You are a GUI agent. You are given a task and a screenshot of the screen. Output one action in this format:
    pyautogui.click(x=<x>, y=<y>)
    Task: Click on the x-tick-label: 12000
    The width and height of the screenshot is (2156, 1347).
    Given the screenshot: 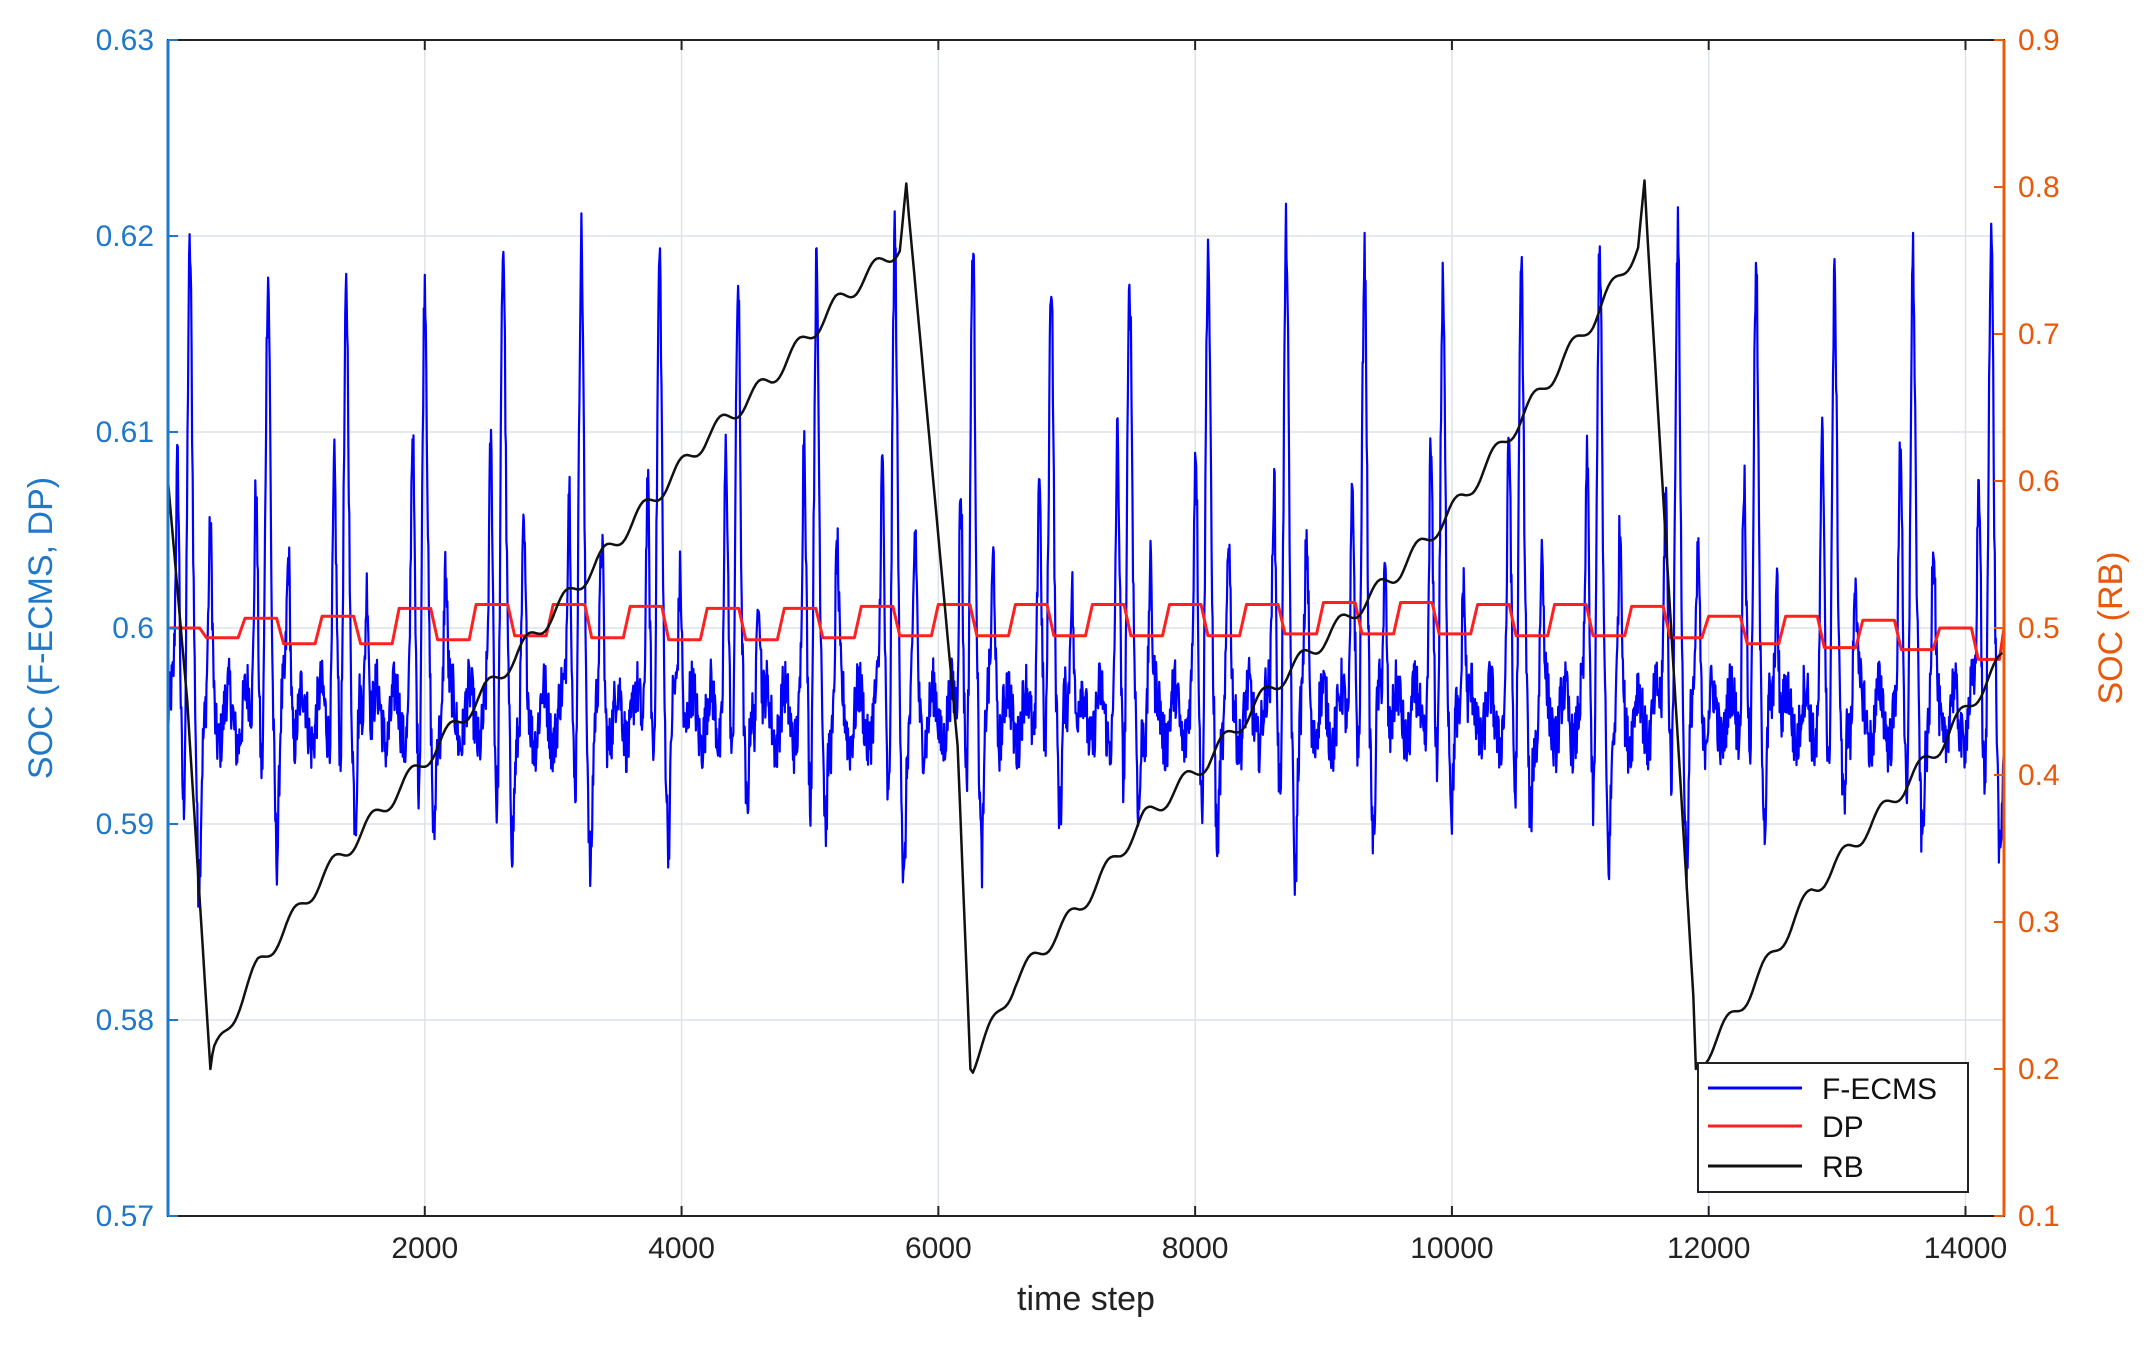 What is the action you would take?
    pyautogui.click(x=1708, y=1248)
    